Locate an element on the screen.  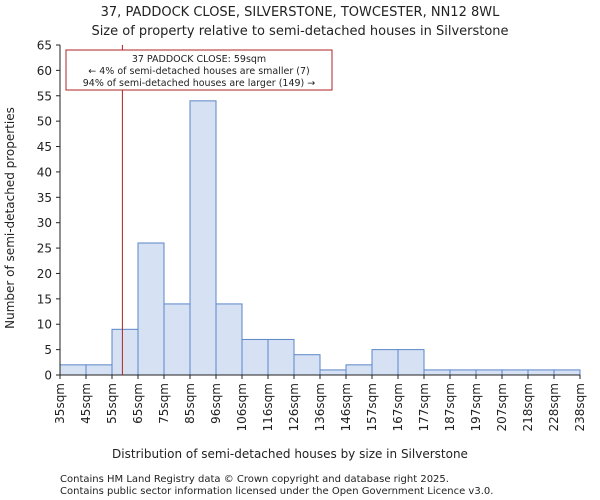
x-tick-label: 75sqm is located at coordinates (164, 403).